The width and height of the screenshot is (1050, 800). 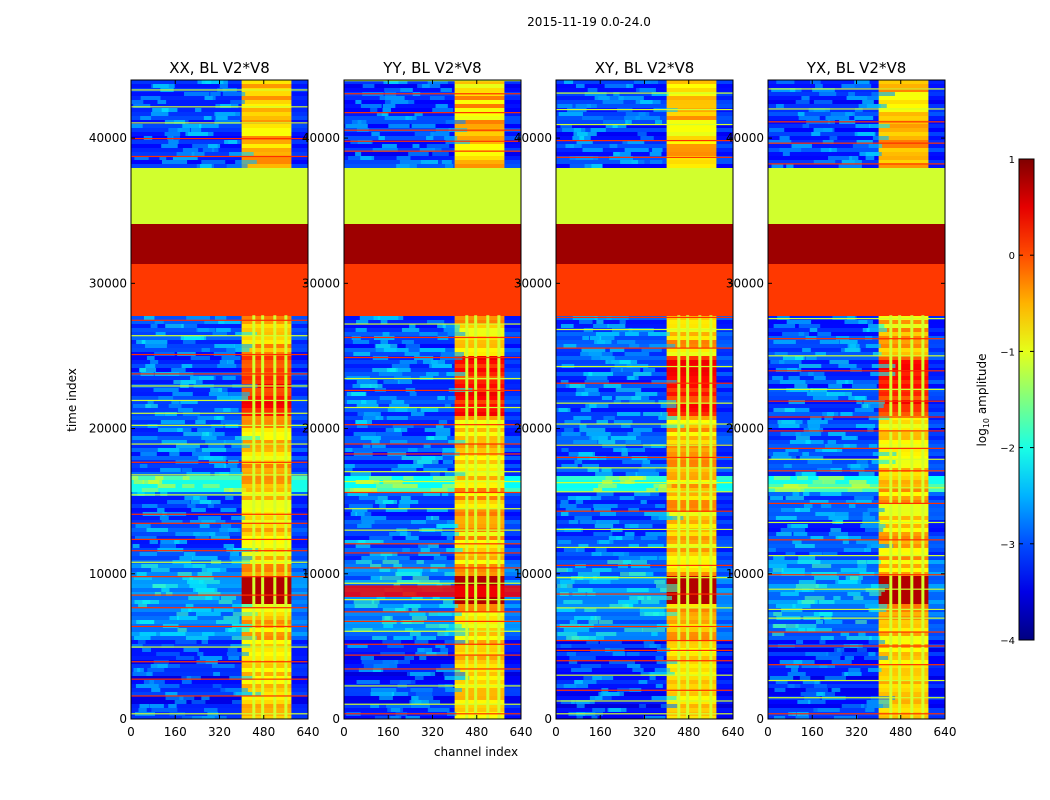 I want to click on heatmap-xx, so click(x=219, y=399).